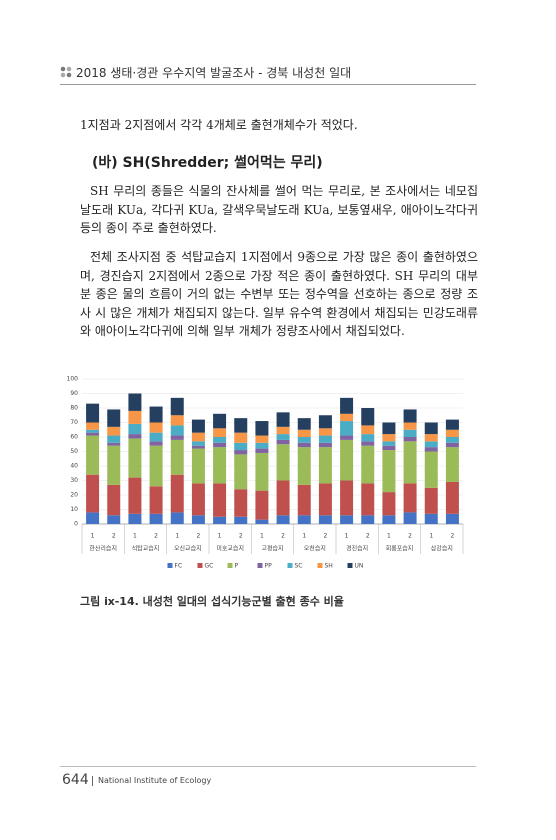 The height and width of the screenshot is (840, 556). Describe the element at coordinates (74, 393) in the screenshot. I see `y-tick-label: 90` at that location.